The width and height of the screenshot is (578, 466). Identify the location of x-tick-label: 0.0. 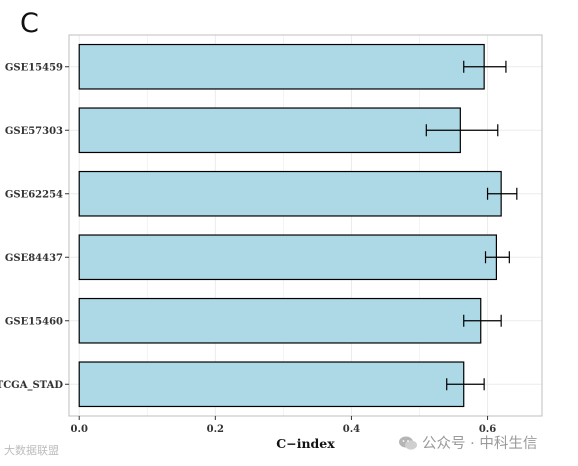
(79, 429).